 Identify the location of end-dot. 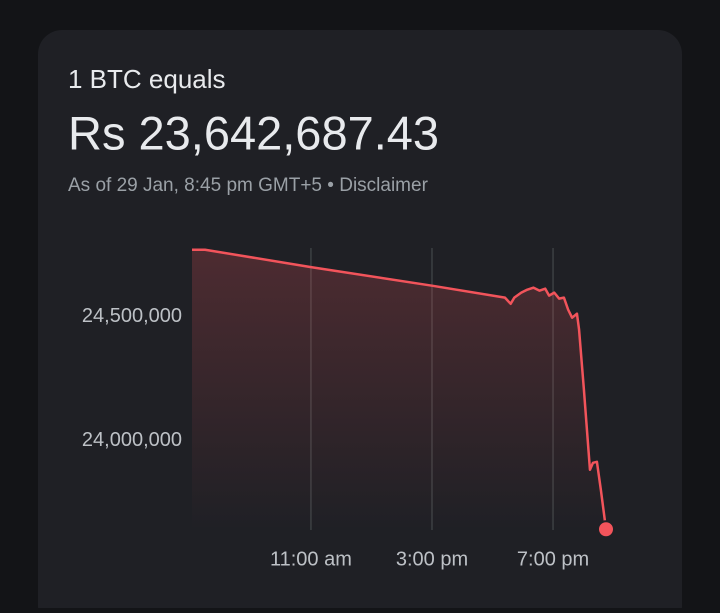
(606, 529).